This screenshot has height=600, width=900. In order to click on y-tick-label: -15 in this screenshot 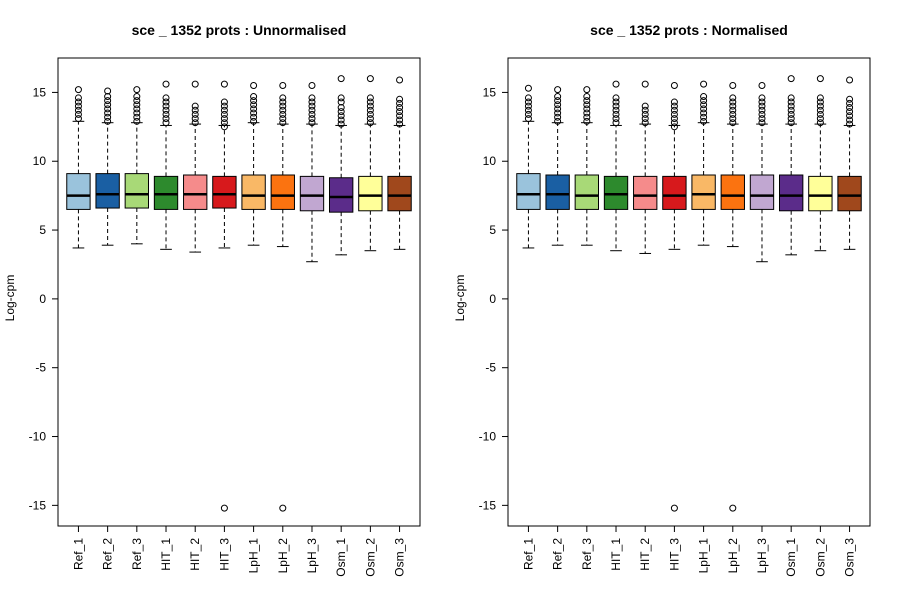, I will do `click(488, 505)`.